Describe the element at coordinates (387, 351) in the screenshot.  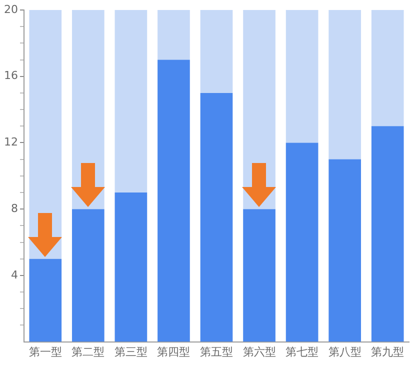
I see `x-tick-label: 第九型` at that location.